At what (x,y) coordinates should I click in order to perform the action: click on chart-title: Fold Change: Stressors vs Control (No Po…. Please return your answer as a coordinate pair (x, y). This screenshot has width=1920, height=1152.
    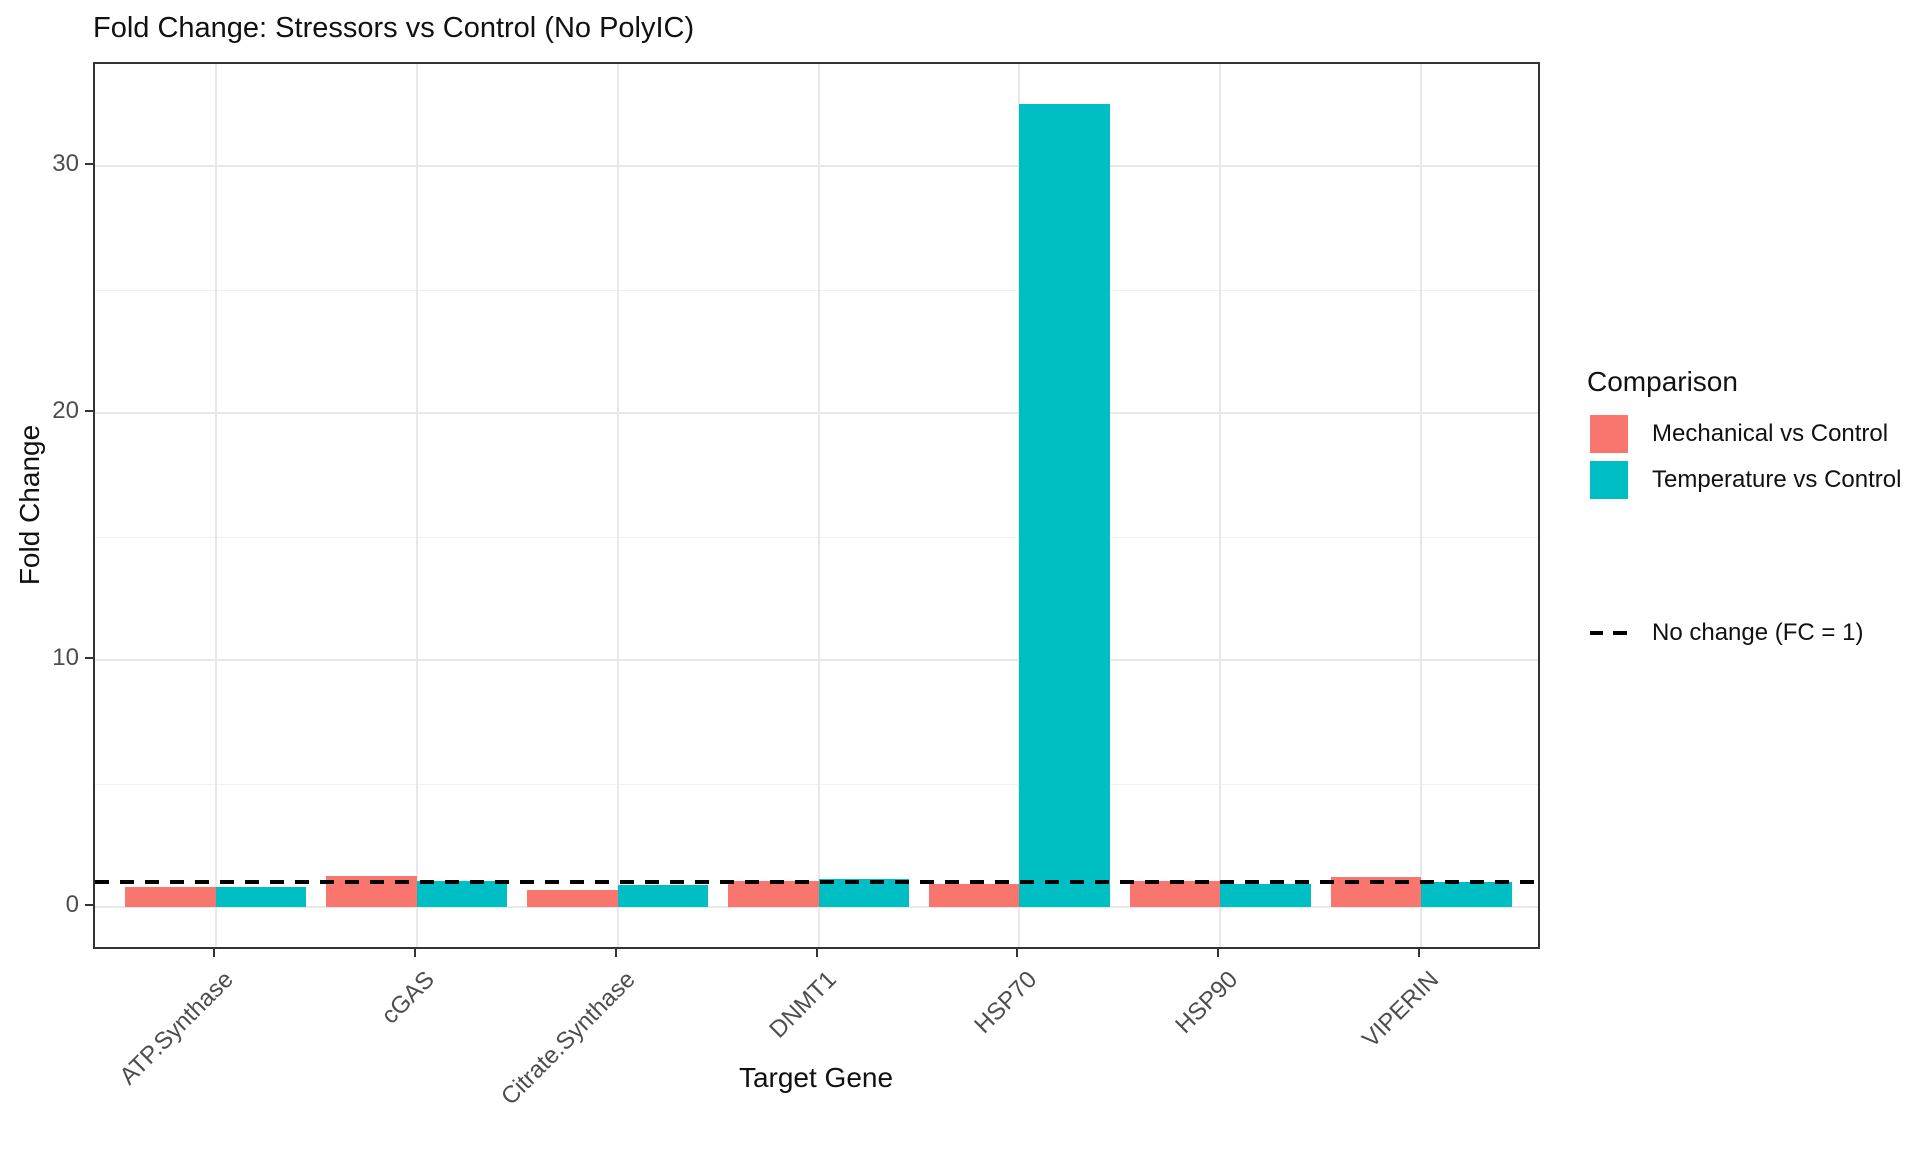
    Looking at the image, I should click on (394, 28).